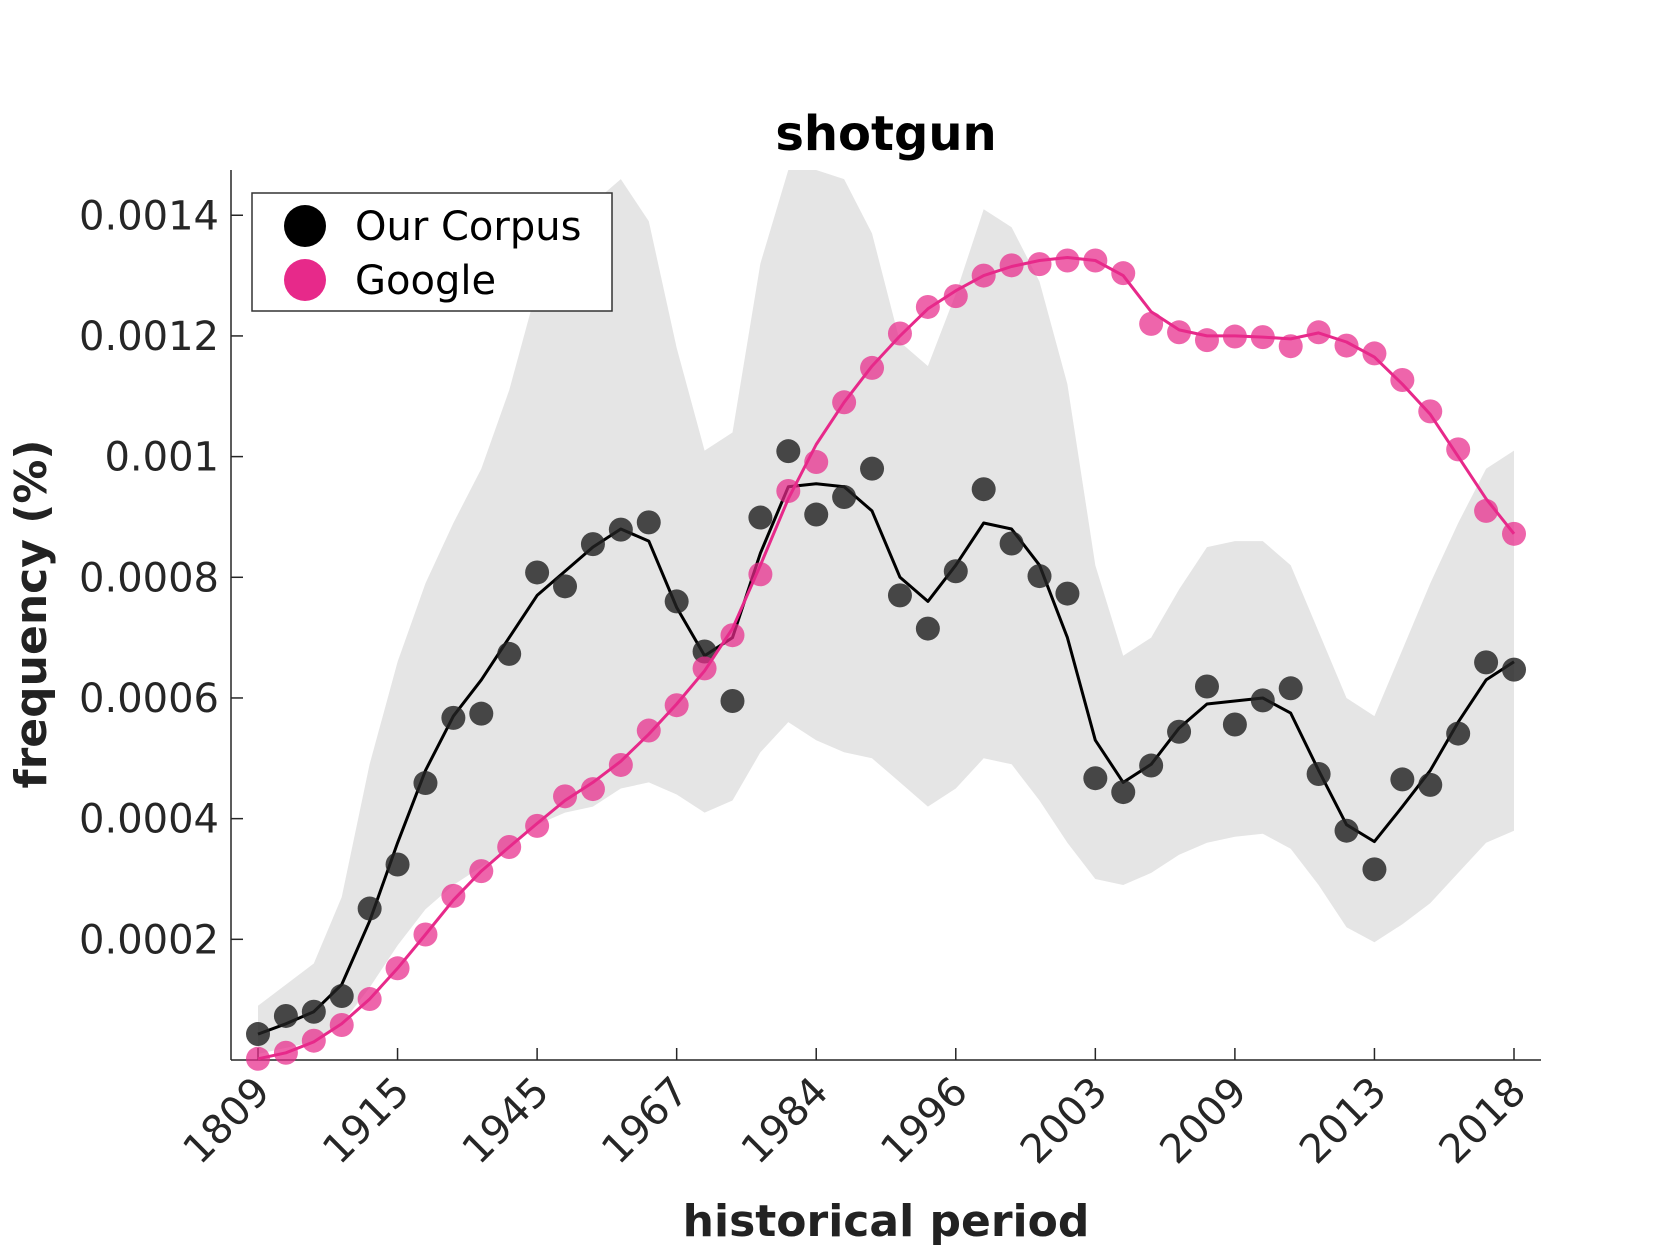 Image resolution: width=1680 pixels, height=1260 pixels. Describe the element at coordinates (425, 281) in the screenshot. I see `legend-label-google: Google` at that location.